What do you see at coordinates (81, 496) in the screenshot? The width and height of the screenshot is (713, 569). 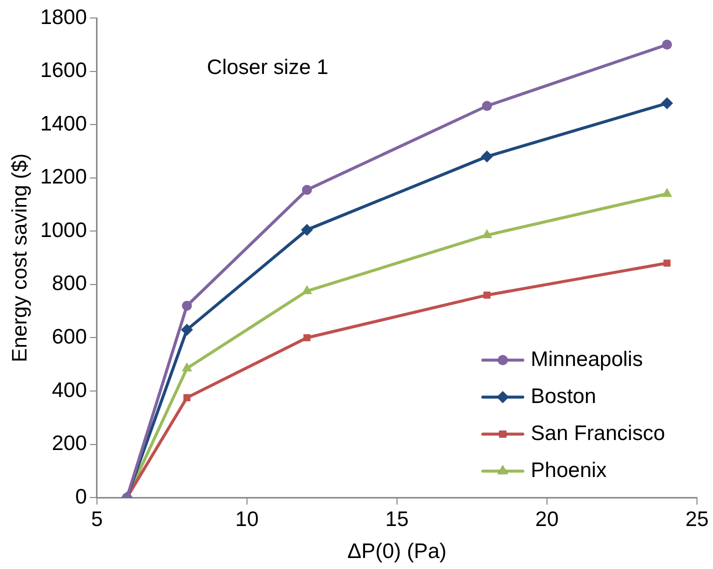 I see `y-tick-label: 0` at bounding box center [81, 496].